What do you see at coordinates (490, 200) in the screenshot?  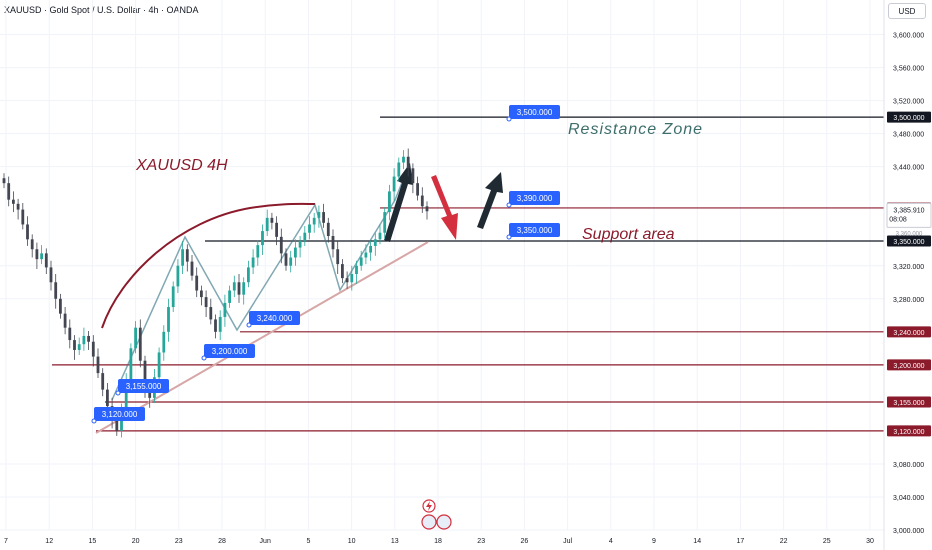 I see `dark-up-arrow` at bounding box center [490, 200].